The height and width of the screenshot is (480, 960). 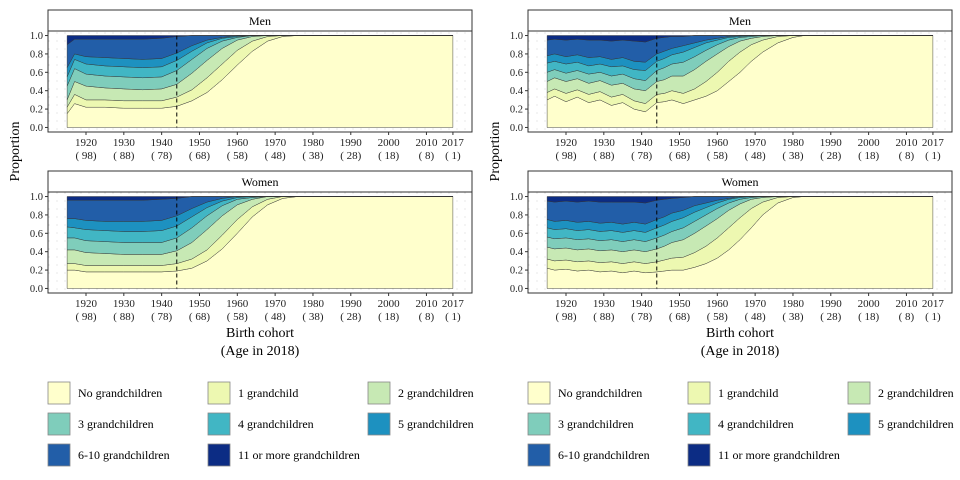 What do you see at coordinates (859, 424) in the screenshot?
I see `legend-key-5-grandchildren` at bounding box center [859, 424].